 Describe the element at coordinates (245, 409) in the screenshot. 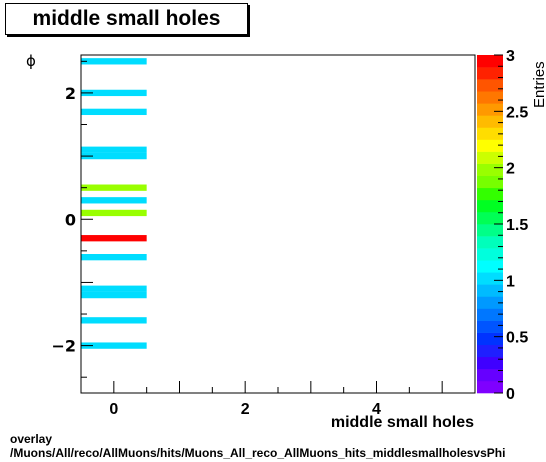

I see `x-tick-label: 2` at that location.